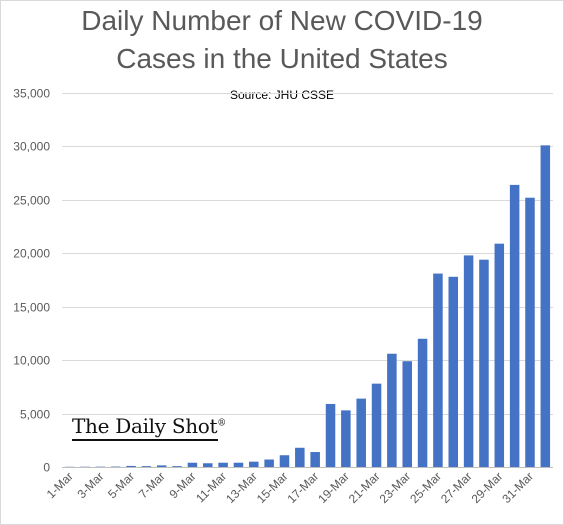  Describe the element at coordinates (35, 415) in the screenshot. I see `y-tick-label: 5,000` at that location.